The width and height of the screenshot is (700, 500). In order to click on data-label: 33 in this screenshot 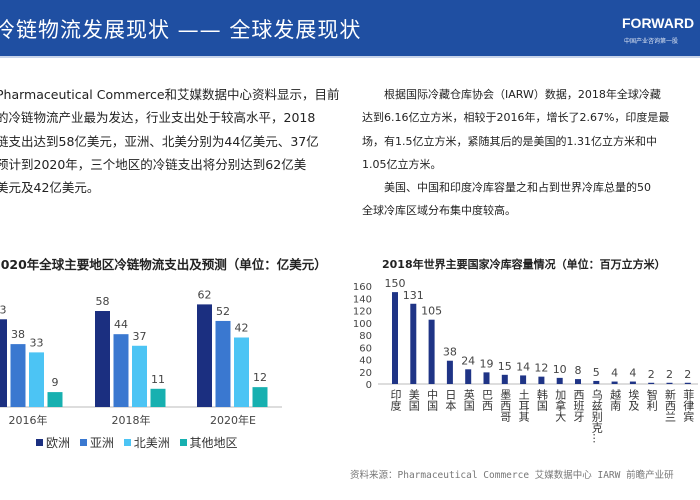, I will do `click(37, 342)`.